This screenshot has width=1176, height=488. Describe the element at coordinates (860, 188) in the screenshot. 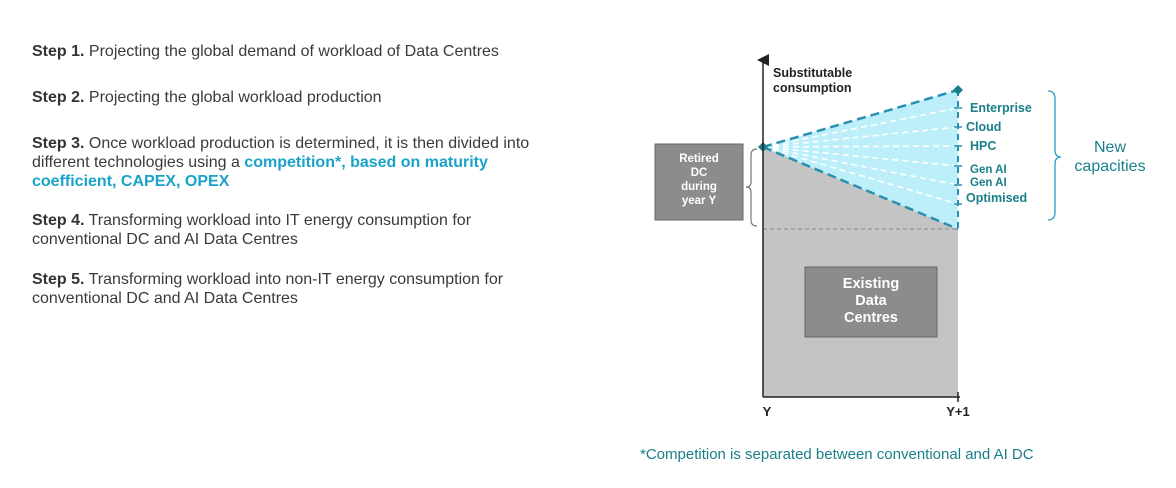

I see `bottom-boundary-line` at that location.